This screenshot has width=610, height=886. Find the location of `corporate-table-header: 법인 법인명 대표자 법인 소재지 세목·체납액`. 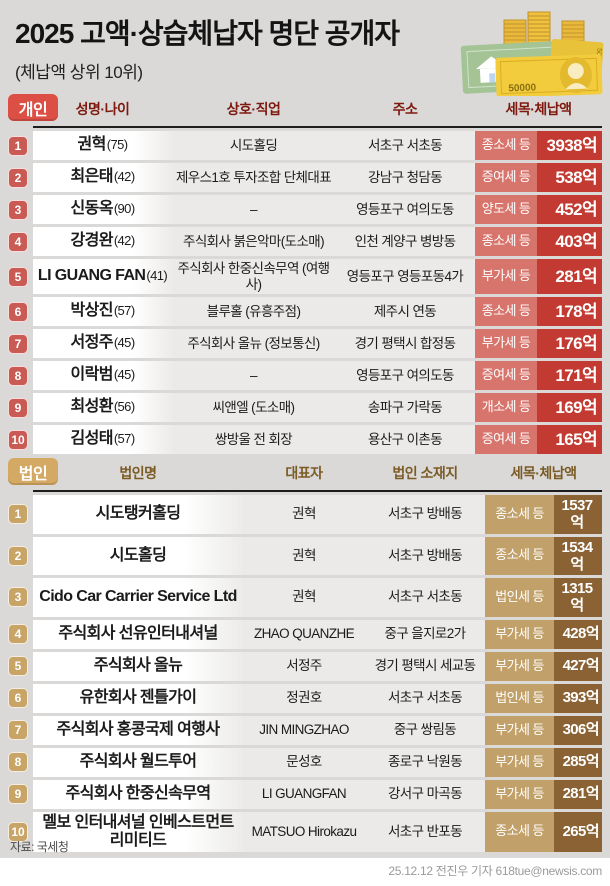

corporate-table-header: 법인 법인명 대표자 법인 소재지 세목·체납액 is located at coordinates (305, 473).